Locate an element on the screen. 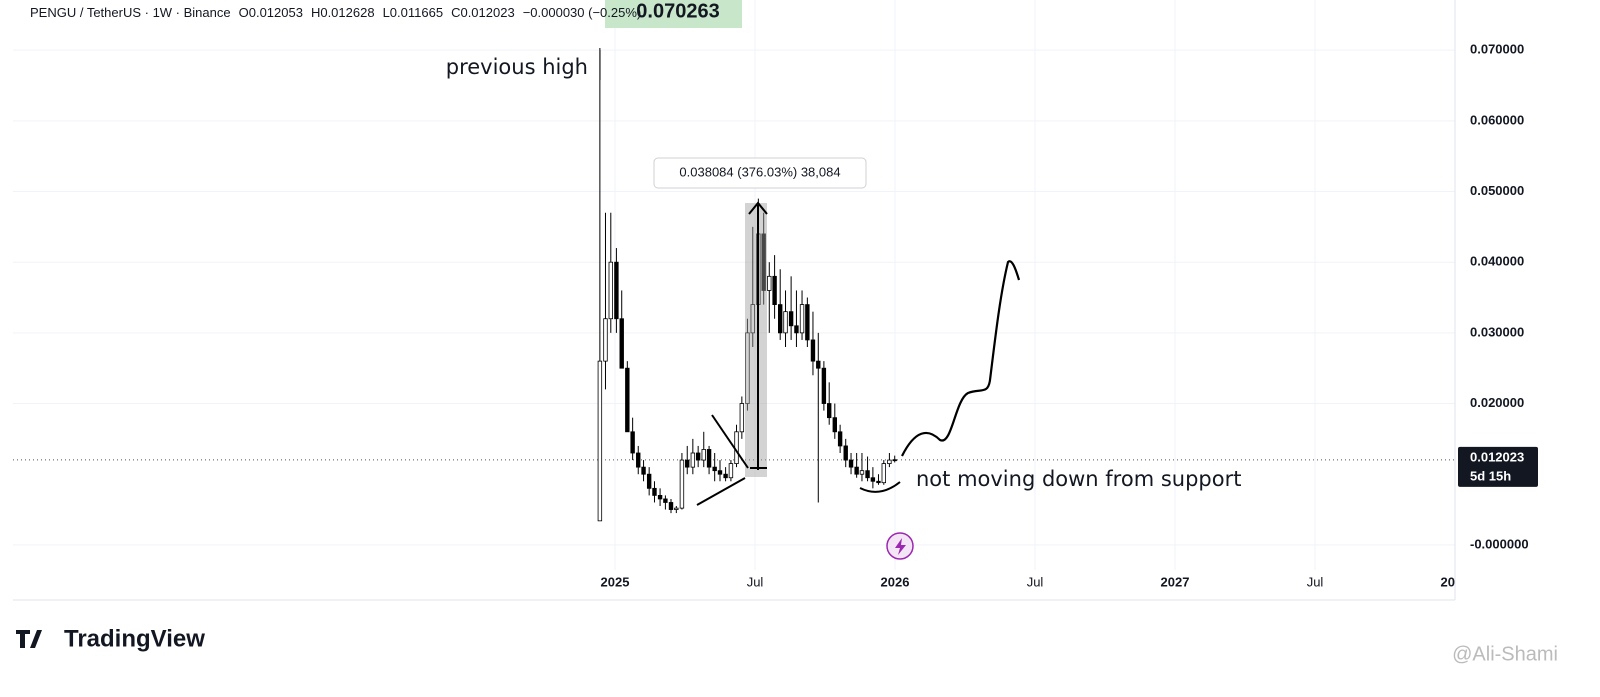 The width and height of the screenshot is (1600, 697). axis-panel is located at coordinates (1527, 300).